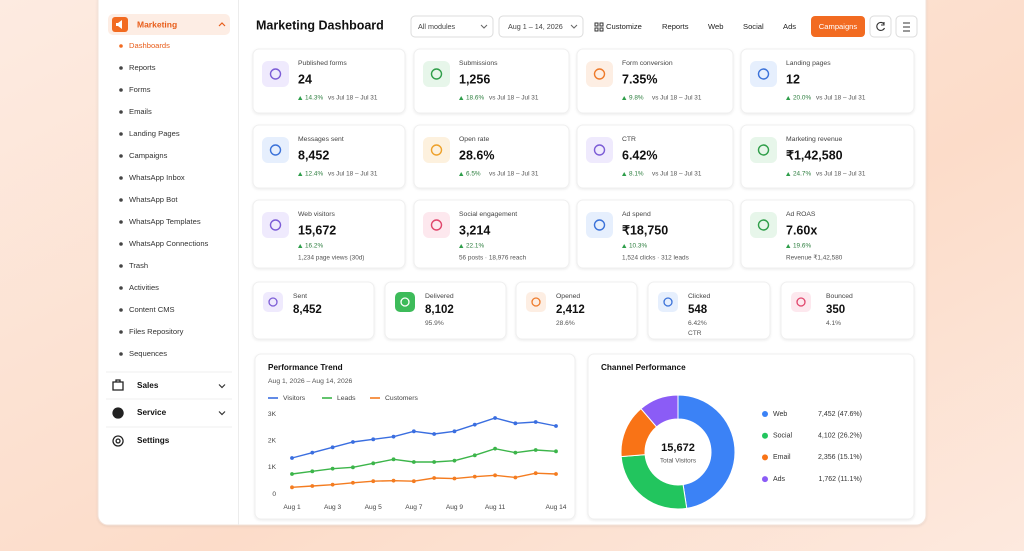 This screenshot has height=551, width=1024. I want to click on dropdown-label: Aug 1 – 14, 2026, so click(535, 26).